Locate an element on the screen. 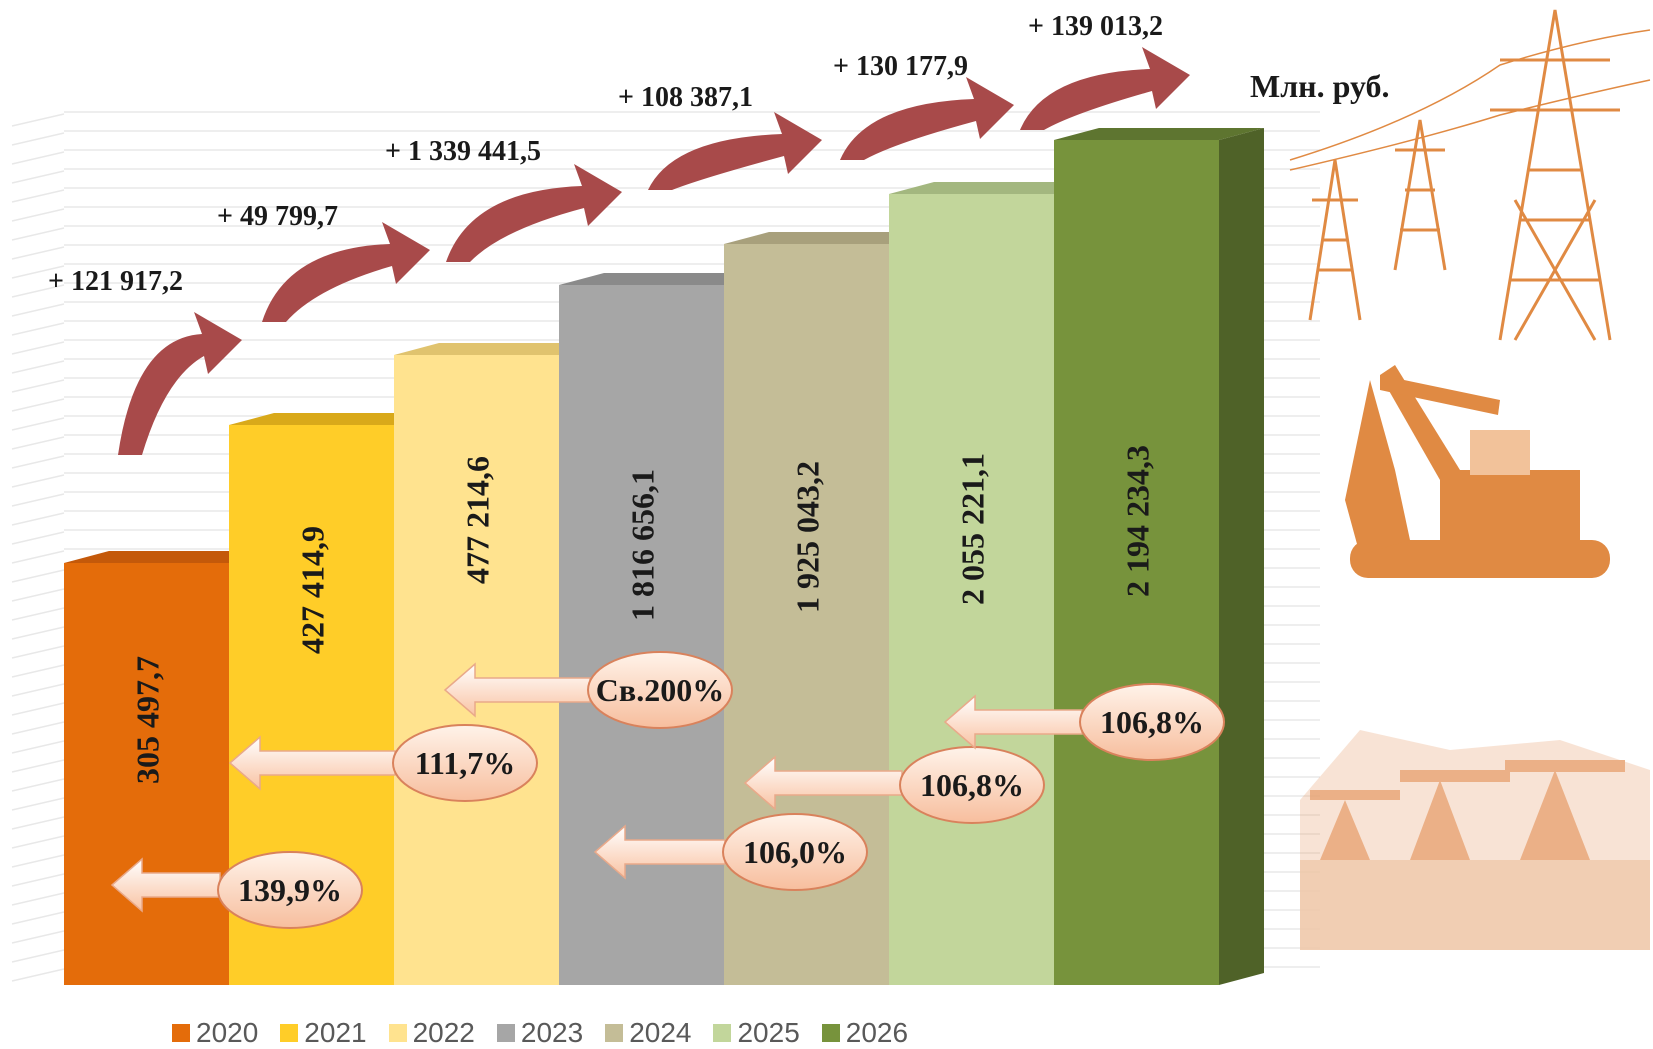 Image resolution: width=1653 pixels, height=1049 pixels. excavator-icon is located at coordinates (1477, 471).